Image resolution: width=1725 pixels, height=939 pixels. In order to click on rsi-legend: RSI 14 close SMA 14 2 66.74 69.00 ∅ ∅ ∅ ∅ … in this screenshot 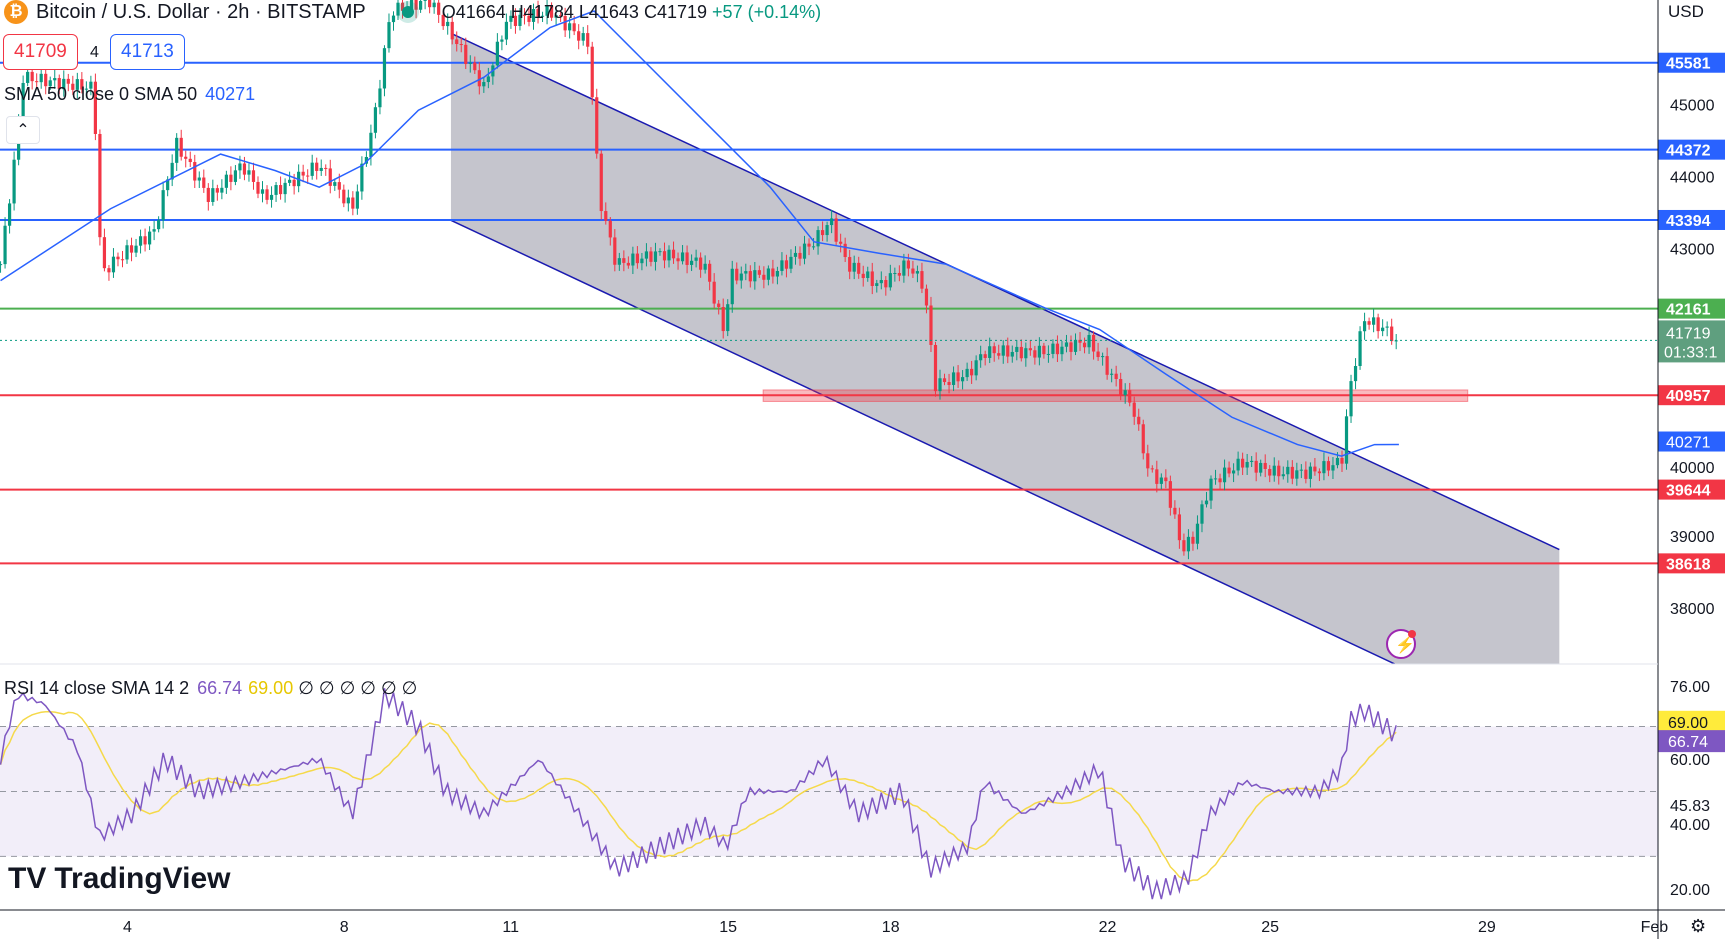, I will do `click(211, 688)`.